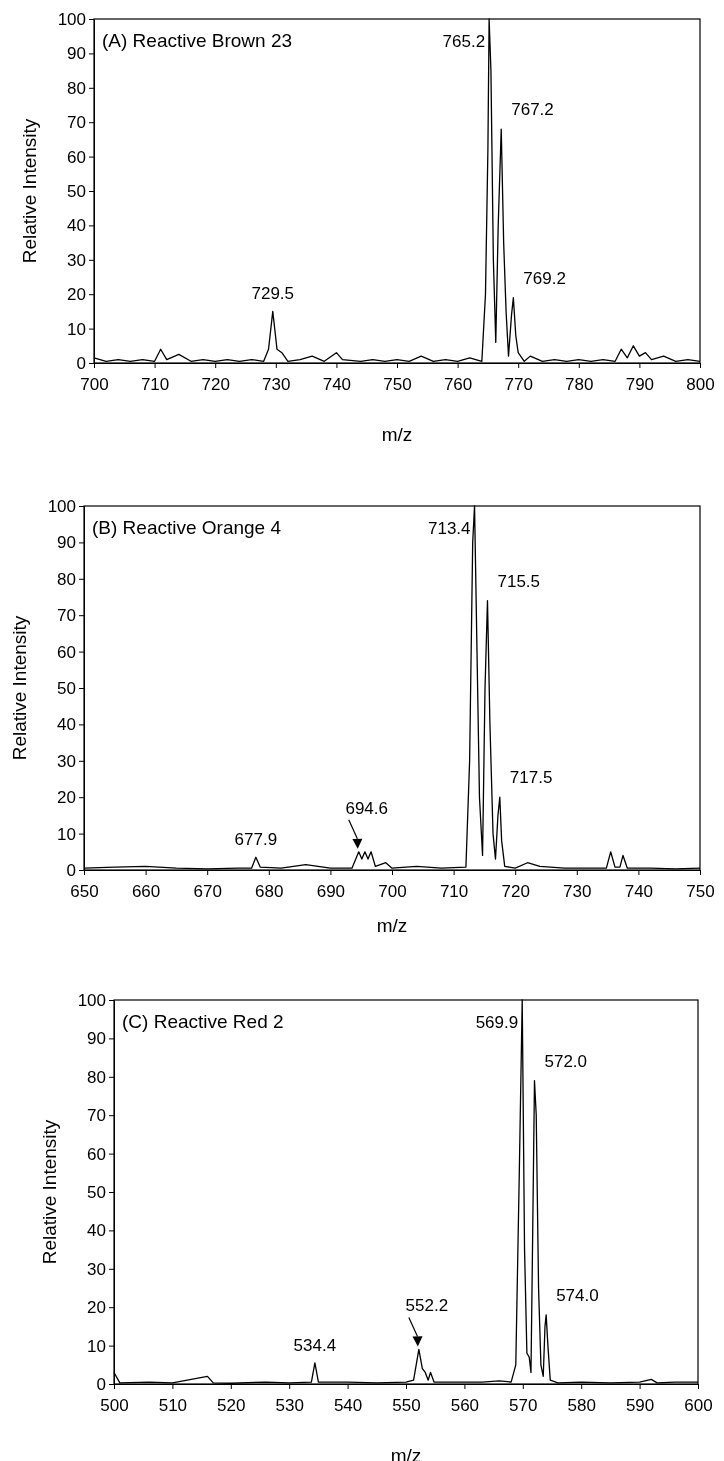 This screenshot has width=724, height=1461. What do you see at coordinates (187, 527) in the screenshot?
I see `text: (B) Reactive Orange 4` at bounding box center [187, 527].